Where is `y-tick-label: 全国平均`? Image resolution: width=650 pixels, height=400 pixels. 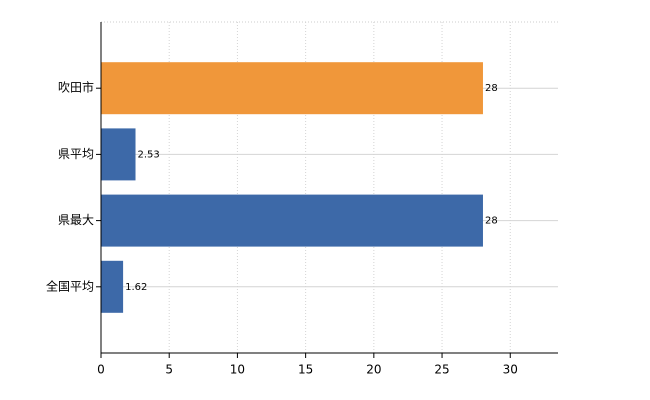
y-tick-label: 全国平均 is located at coordinates (70, 285).